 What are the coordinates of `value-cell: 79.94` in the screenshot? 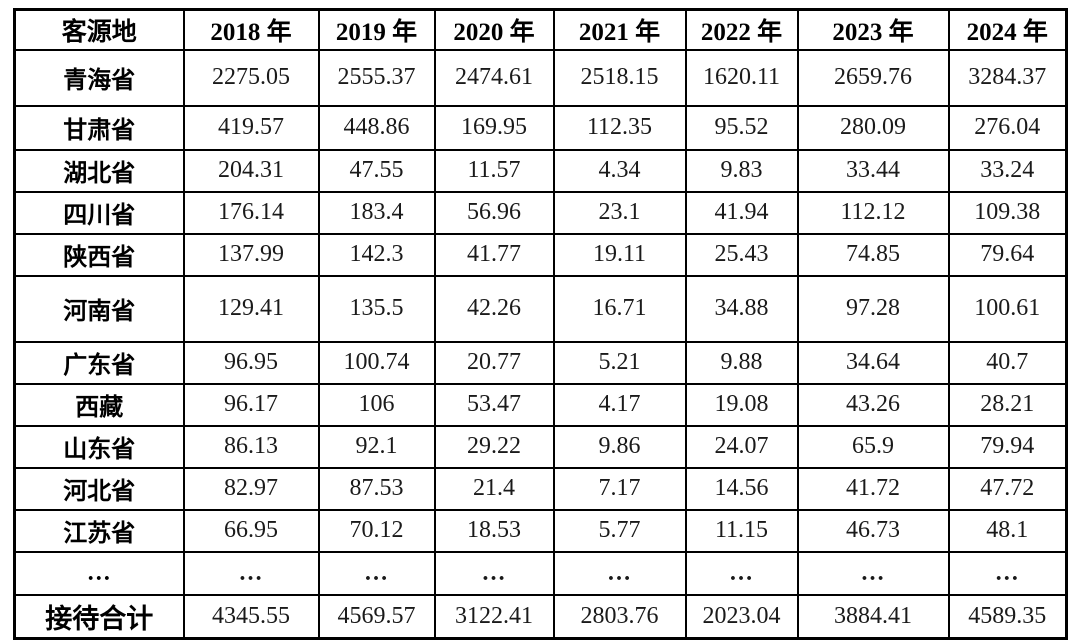 It's located at (1007, 446).